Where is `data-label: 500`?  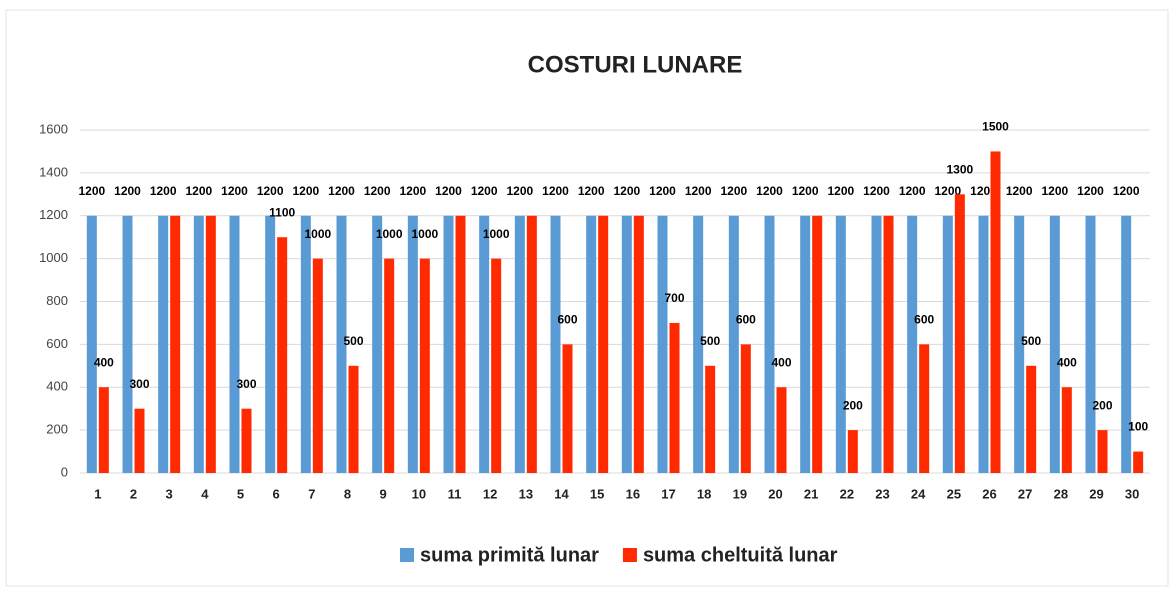
data-label: 500 is located at coordinates (353, 341).